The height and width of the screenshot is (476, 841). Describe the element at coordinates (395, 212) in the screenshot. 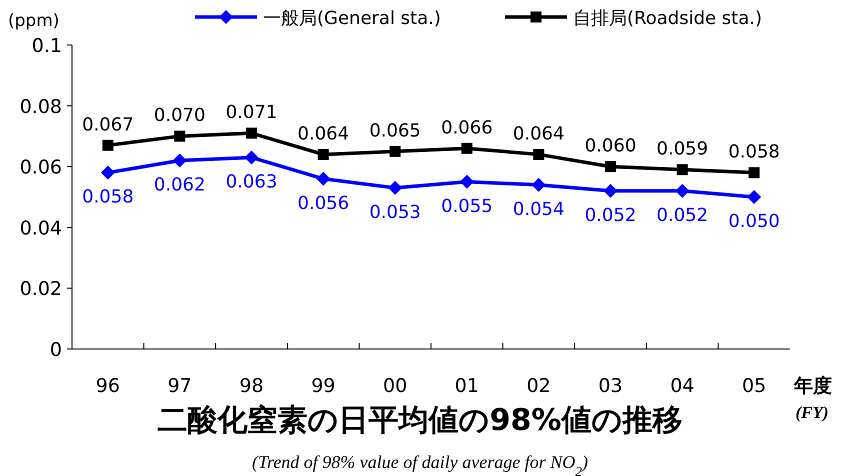

I see `data-label: 0.053` at that location.